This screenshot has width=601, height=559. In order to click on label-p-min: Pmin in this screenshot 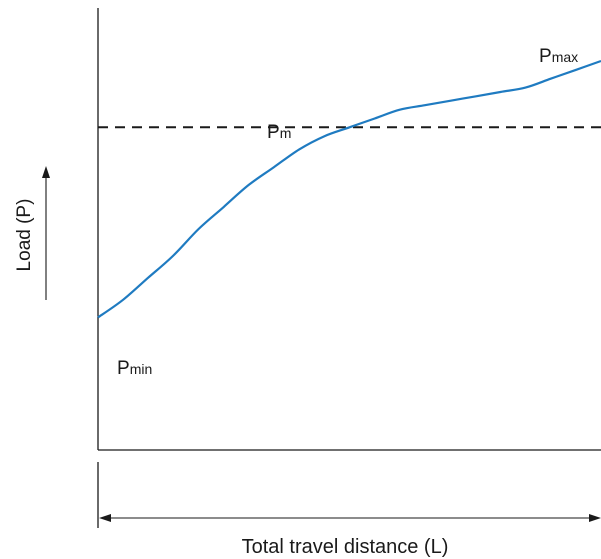, I will do `click(134, 368)`.